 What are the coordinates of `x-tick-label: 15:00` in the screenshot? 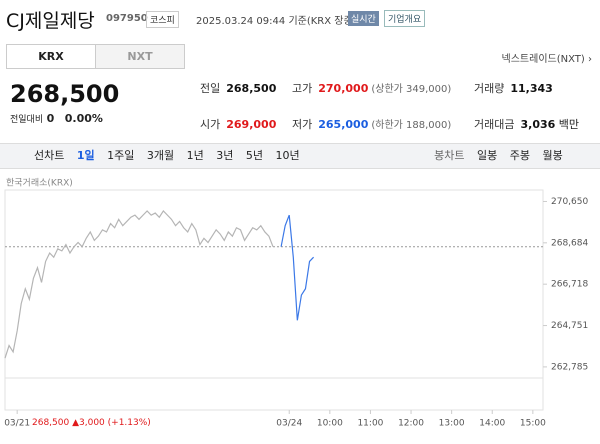 It's located at (533, 424).